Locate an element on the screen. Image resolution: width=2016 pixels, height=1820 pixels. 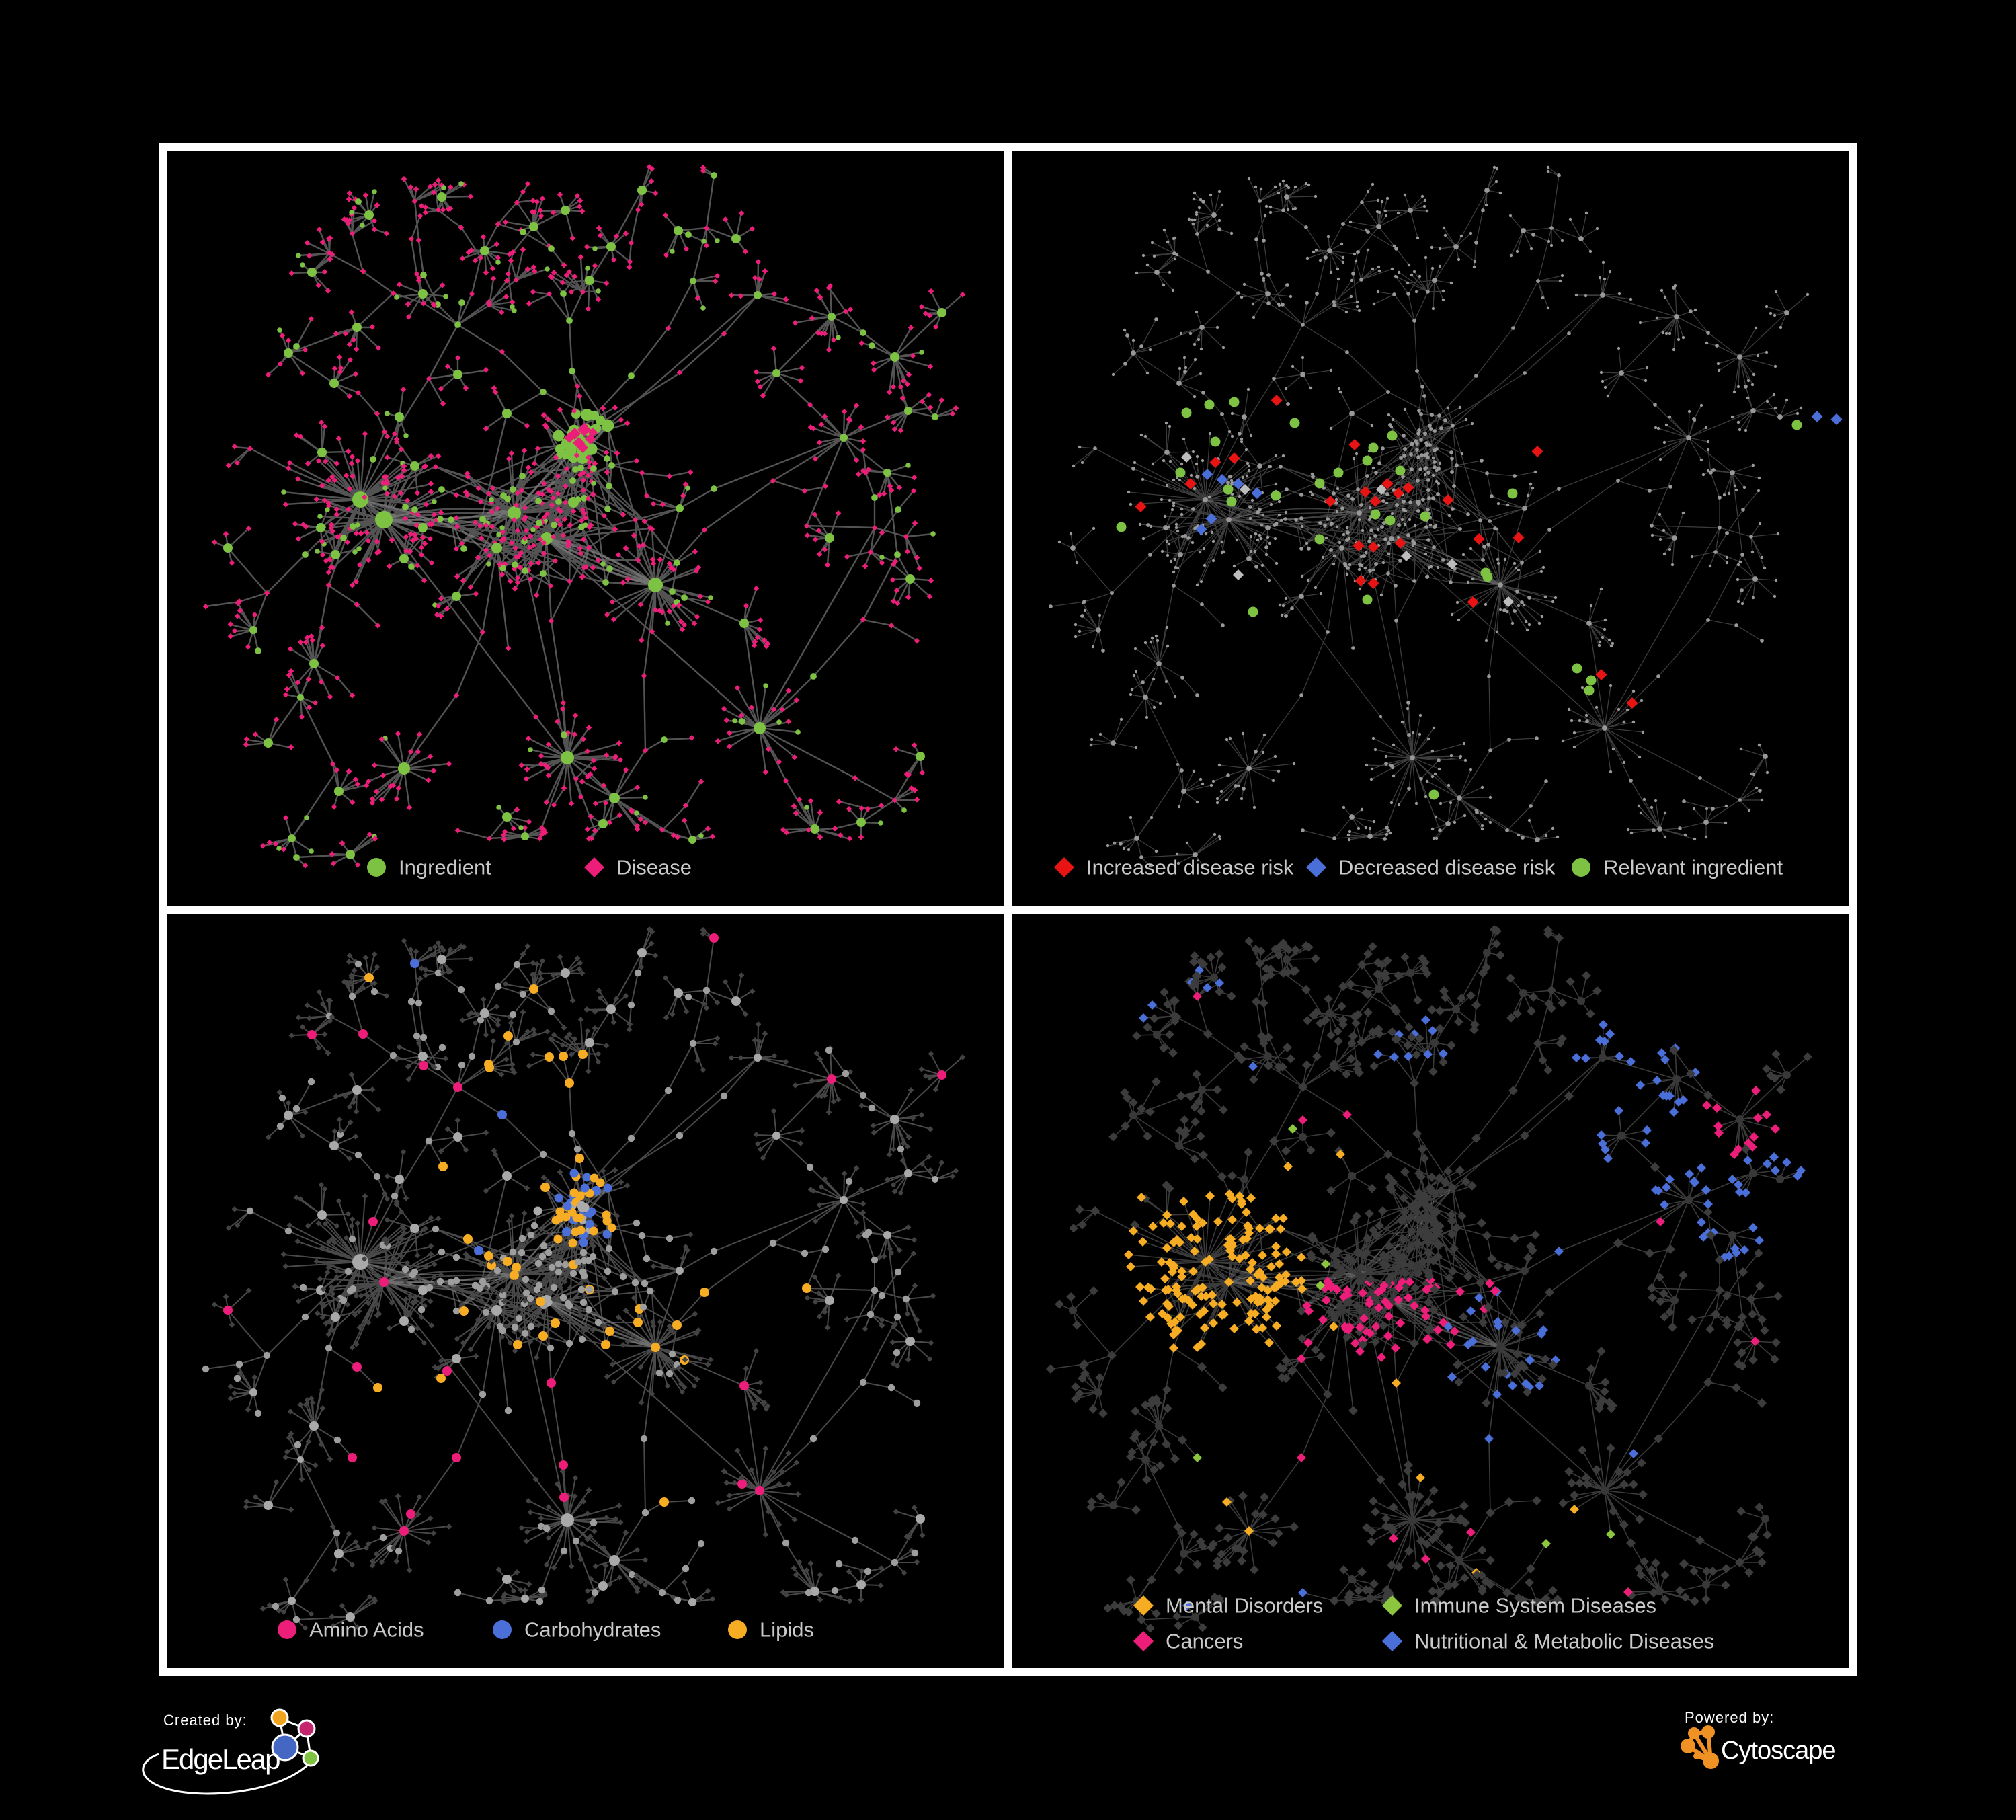
svg-text: Created by: is located at coordinates (205, 1720).